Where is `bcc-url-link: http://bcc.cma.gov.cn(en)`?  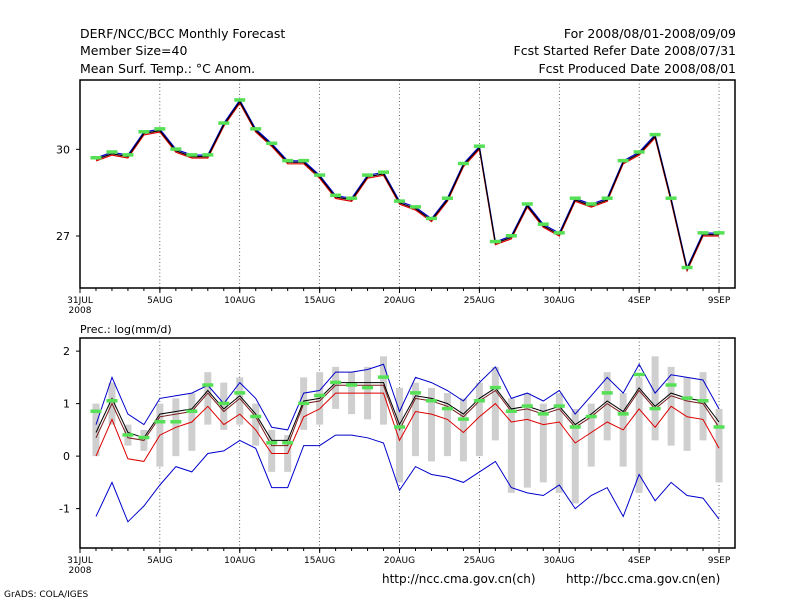
bcc-url-link: http://bcc.cma.gov.cn(en) is located at coordinates (643, 579).